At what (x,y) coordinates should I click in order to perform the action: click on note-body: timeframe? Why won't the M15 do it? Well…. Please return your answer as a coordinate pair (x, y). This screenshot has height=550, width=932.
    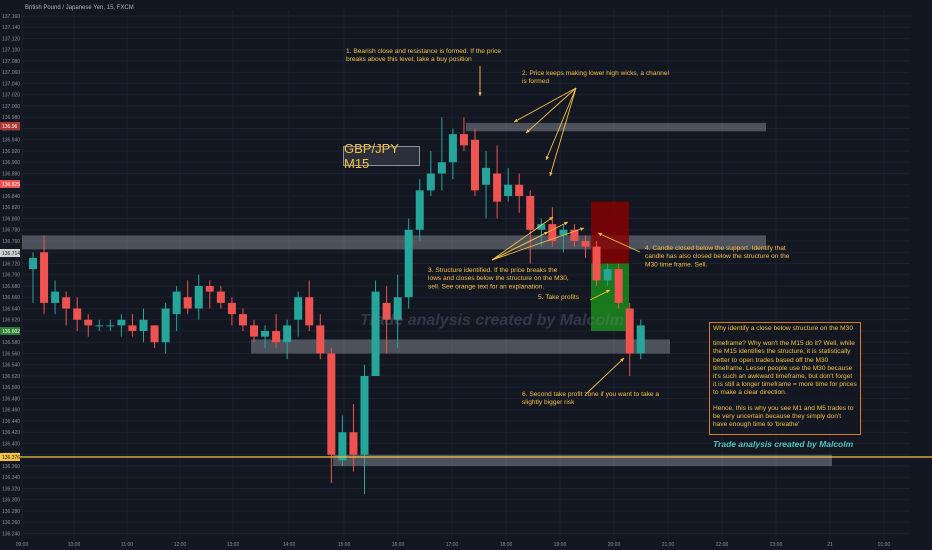
    Looking at the image, I should click on (785, 368).